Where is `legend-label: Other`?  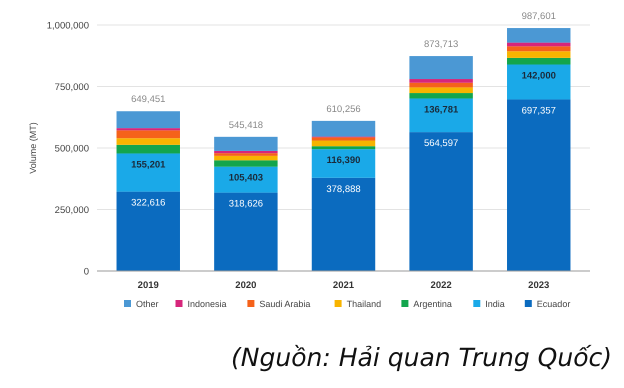 legend-label: Other is located at coordinates (147, 304).